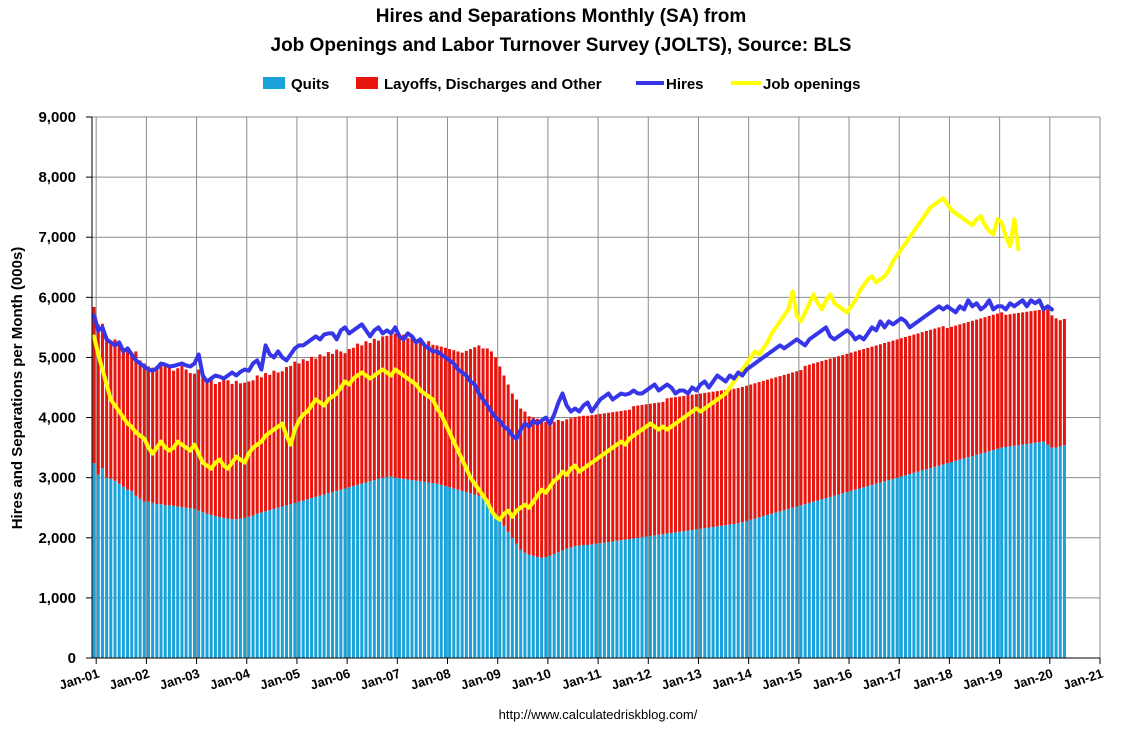 The image size is (1123, 734). Describe the element at coordinates (57, 117) in the screenshot. I see `y-tick-label: 9,000` at that location.